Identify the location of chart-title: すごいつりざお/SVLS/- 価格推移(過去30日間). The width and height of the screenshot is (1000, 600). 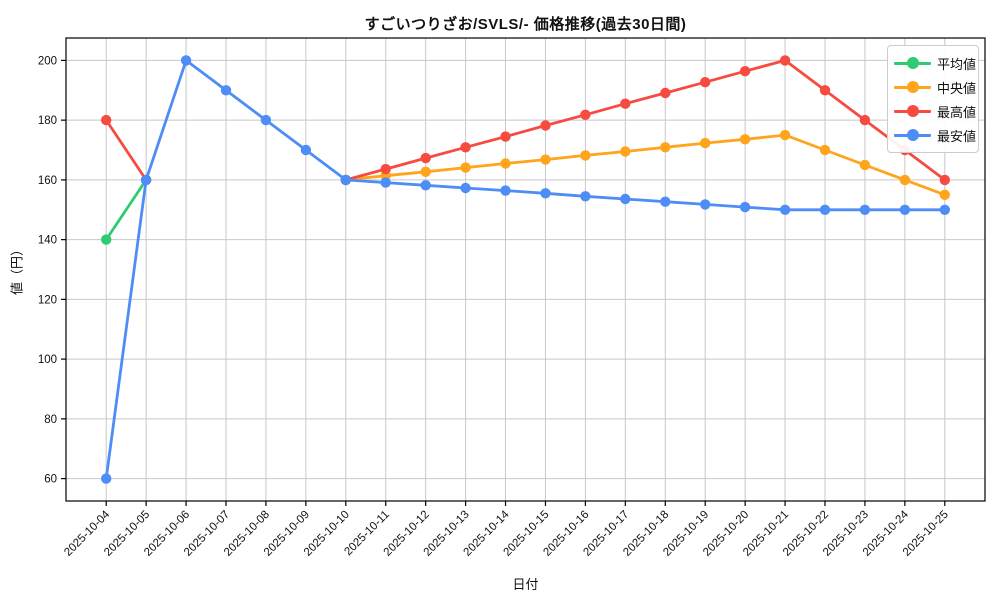
(525, 24).